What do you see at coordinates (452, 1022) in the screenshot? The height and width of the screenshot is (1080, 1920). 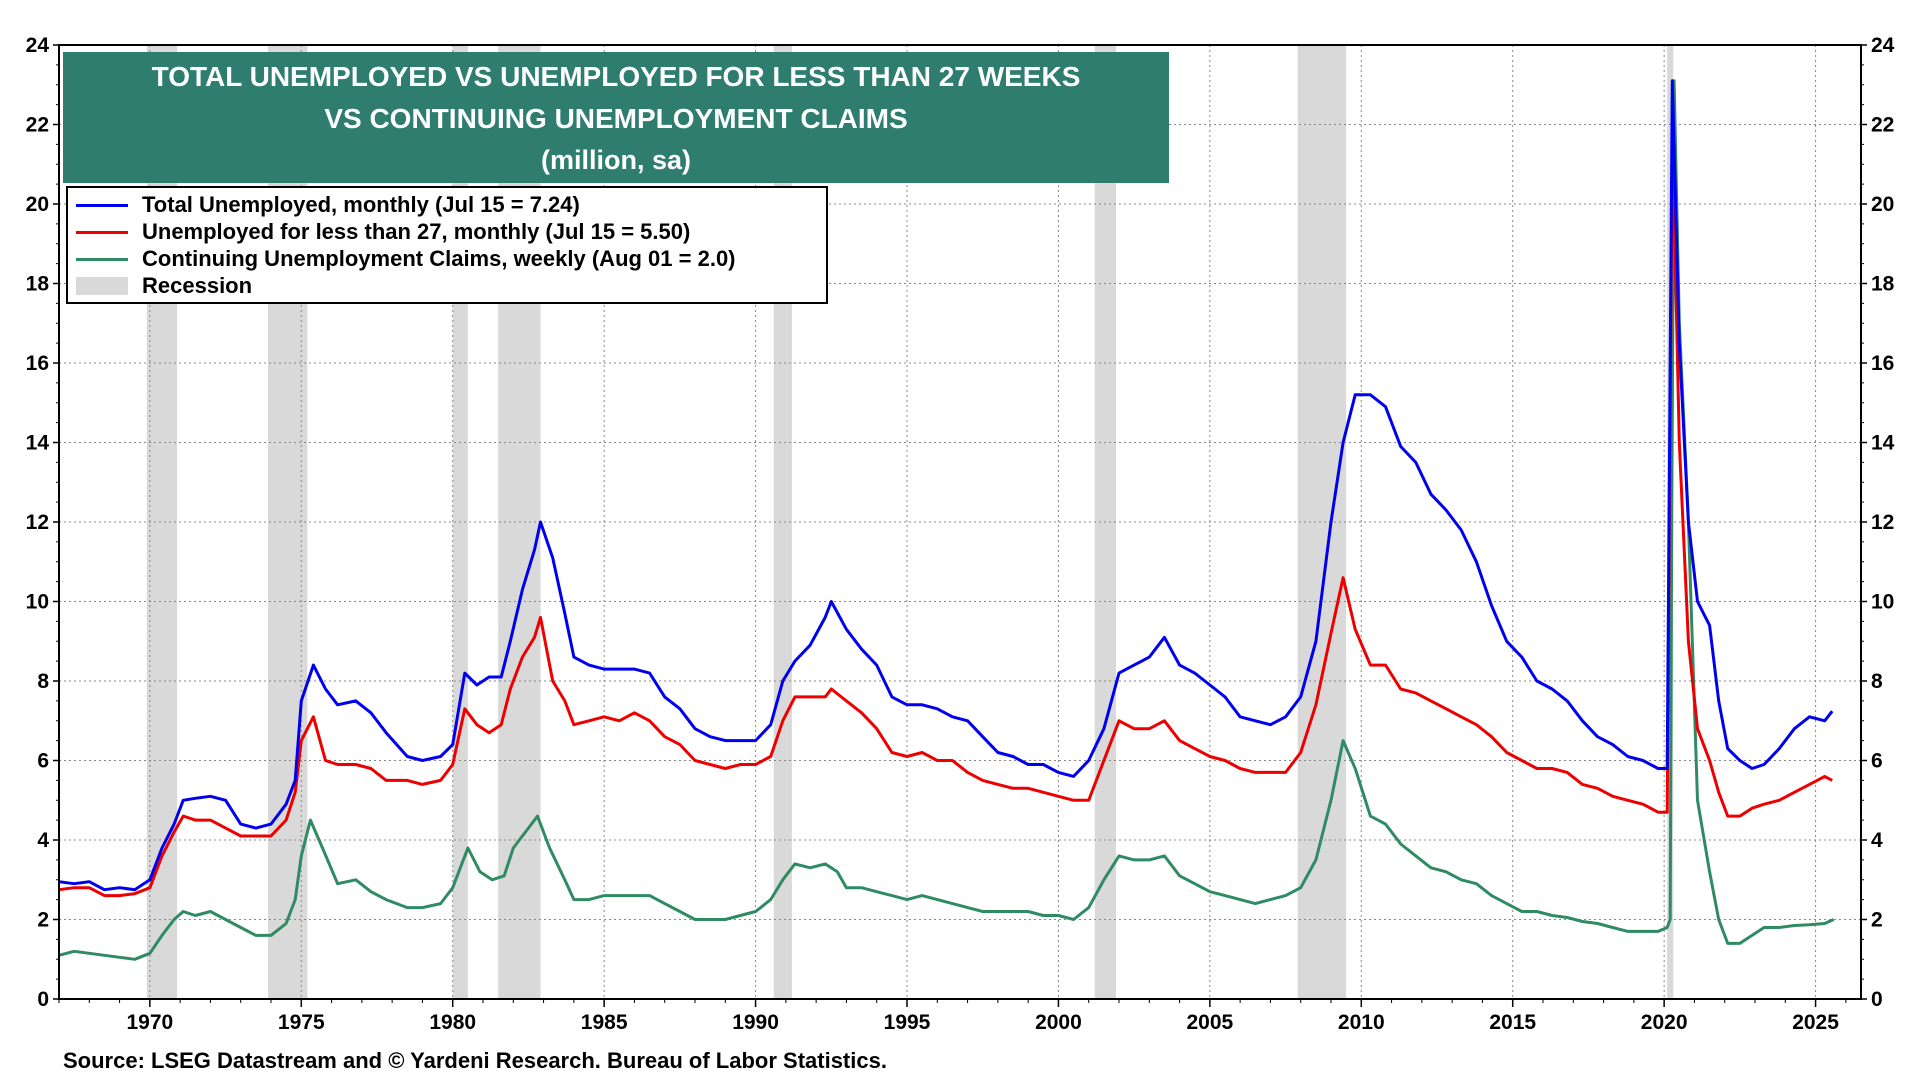 I see `x-tick-label: 1980` at bounding box center [452, 1022].